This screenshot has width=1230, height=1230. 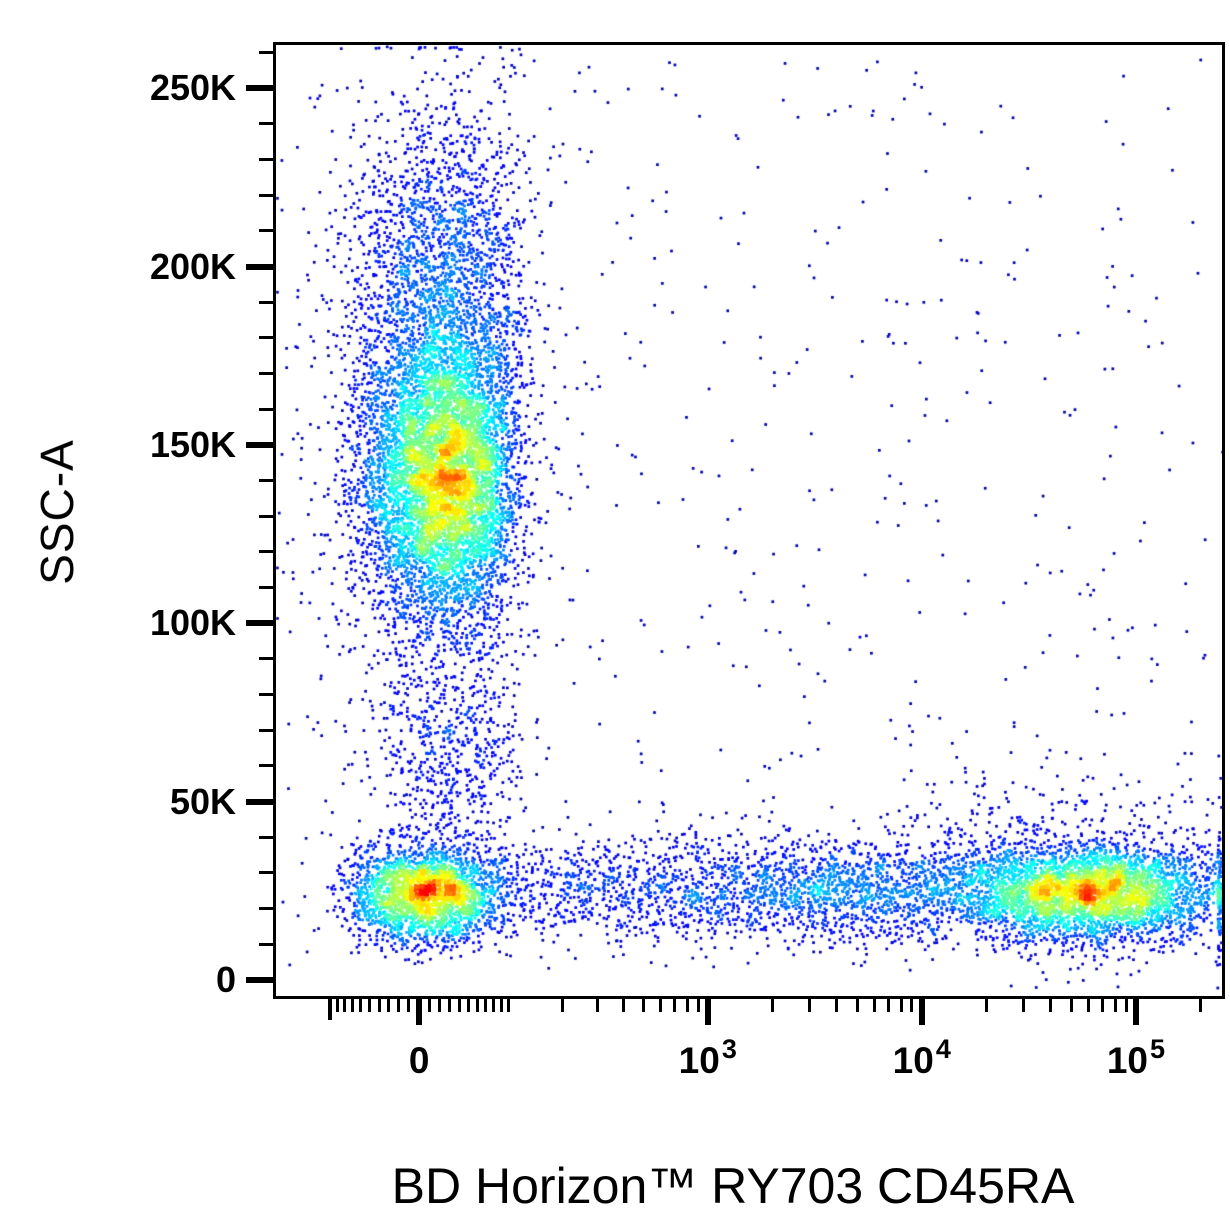 I want to click on y-axis-title: SSC-A, so click(x=57, y=512).